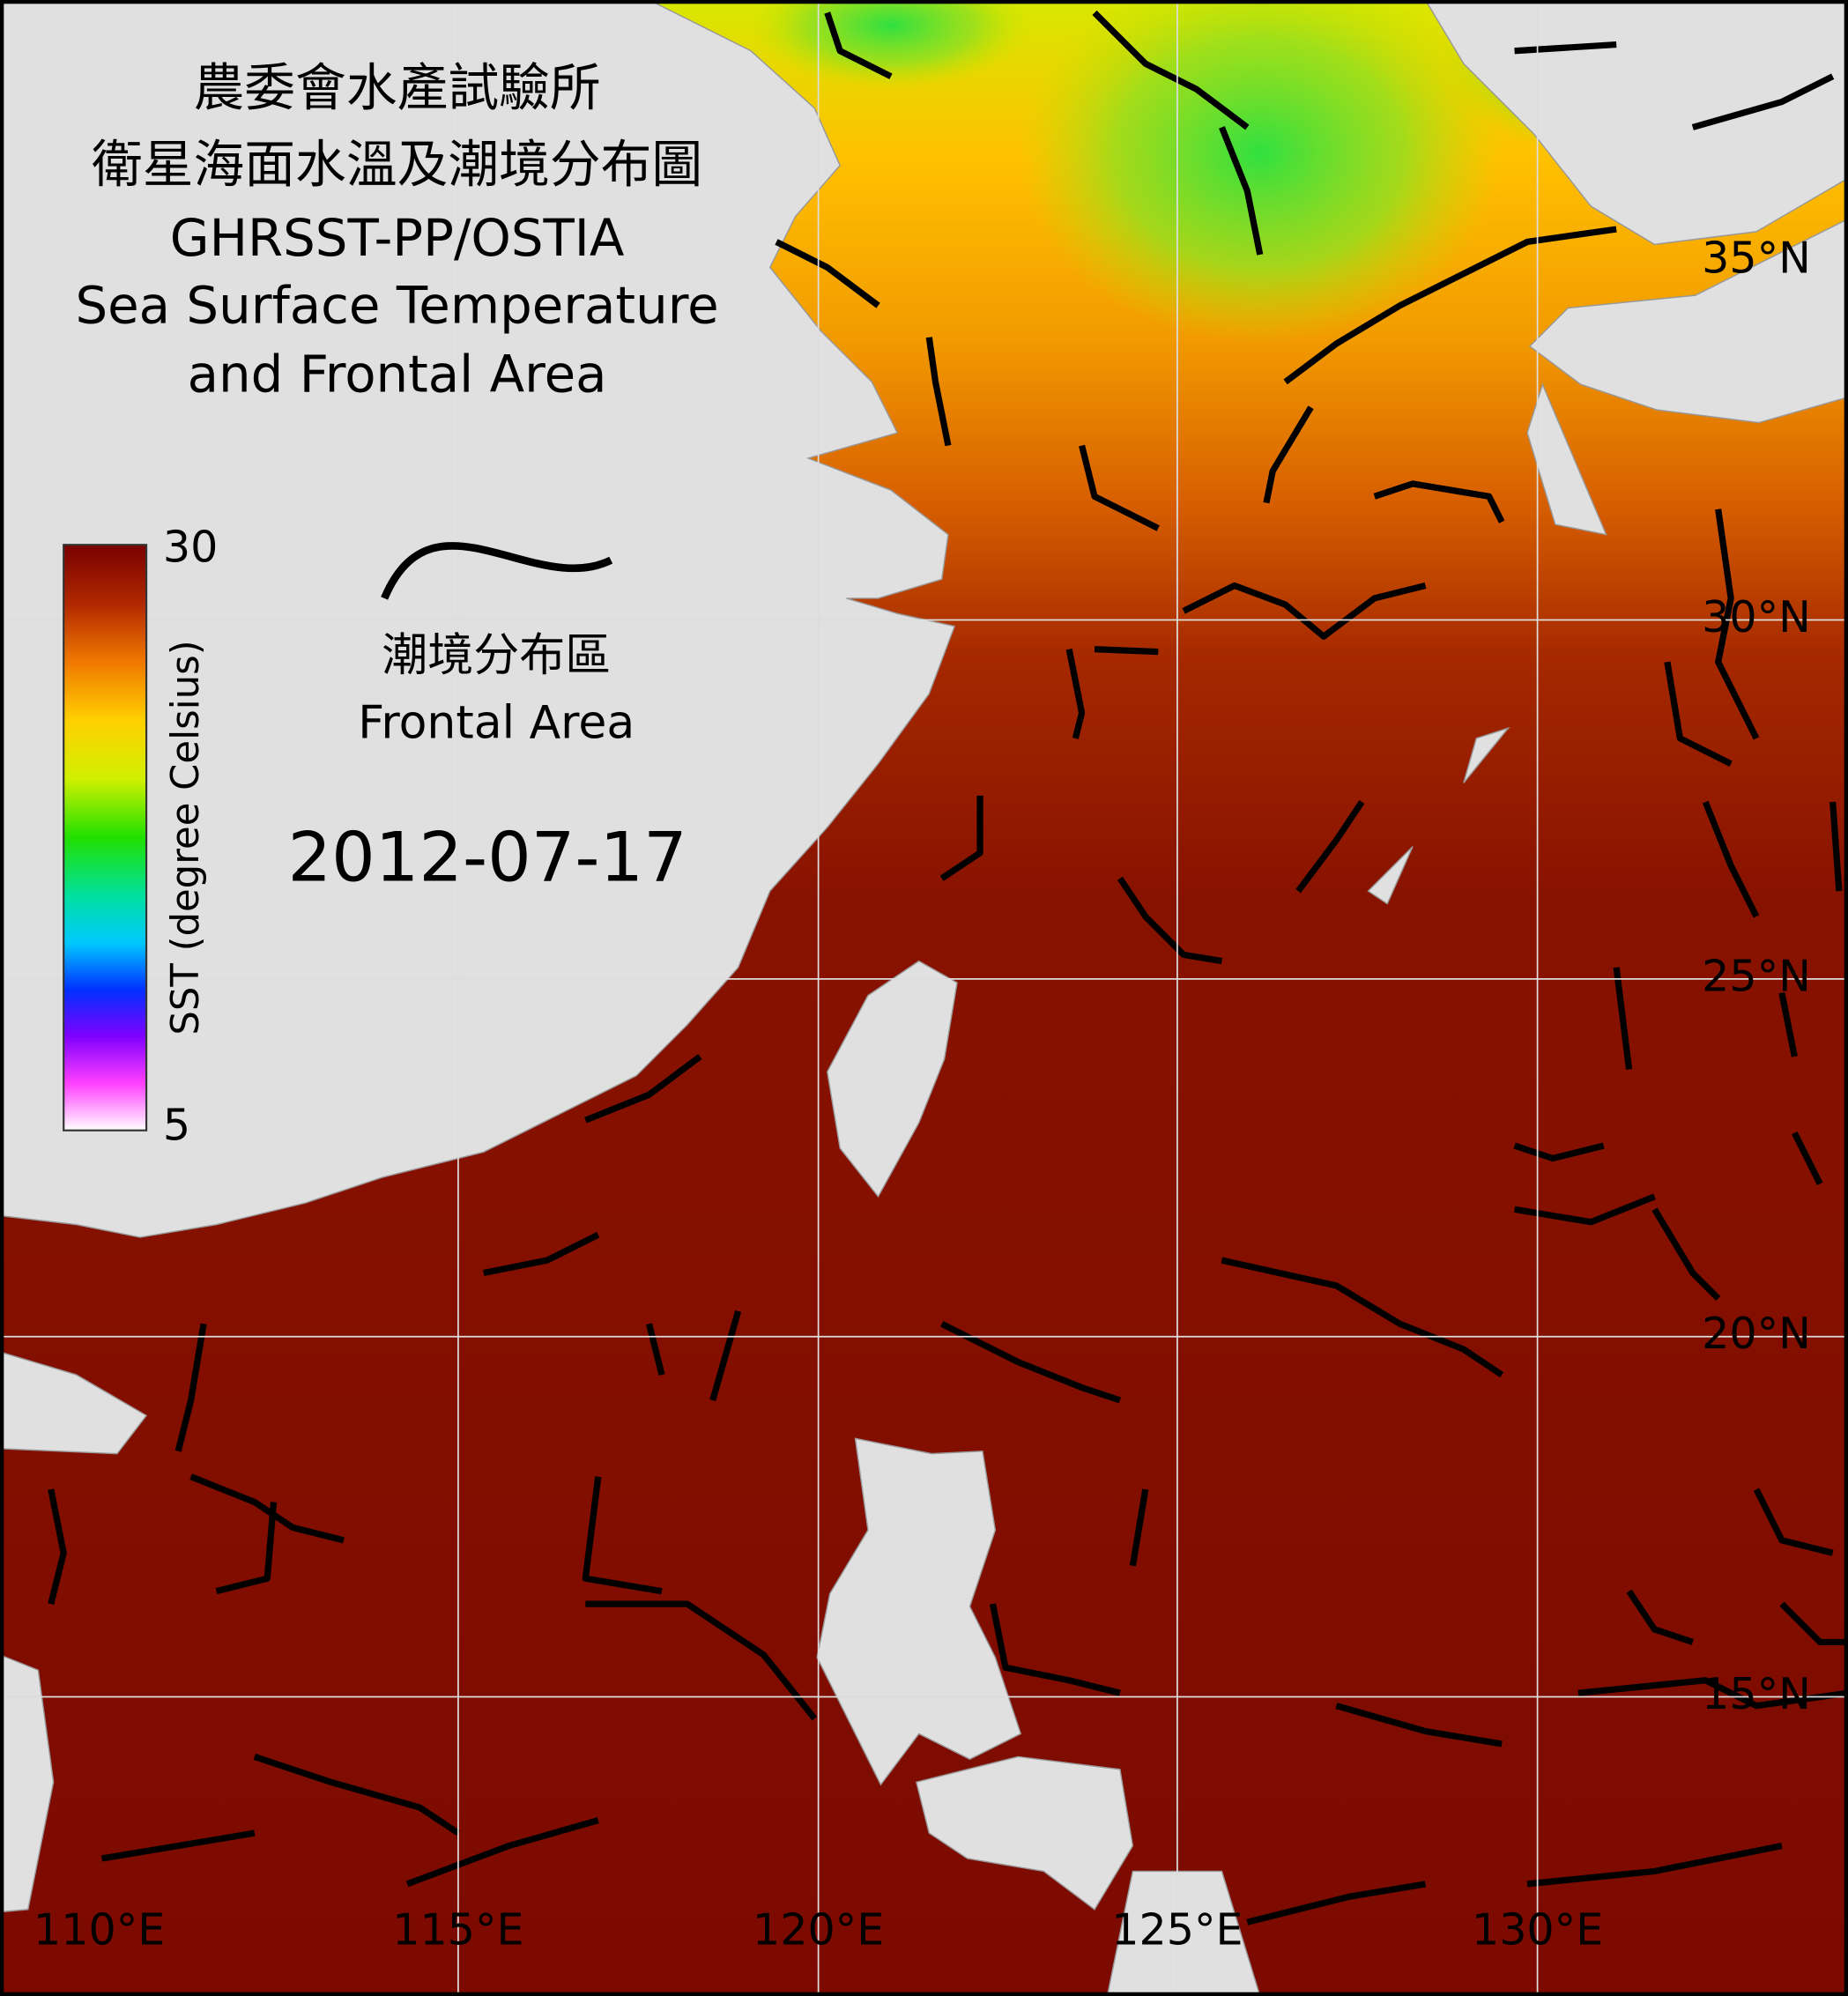 This screenshot has width=1848, height=1996. Describe the element at coordinates (105, 838) in the screenshot. I see `colorbar` at that location.